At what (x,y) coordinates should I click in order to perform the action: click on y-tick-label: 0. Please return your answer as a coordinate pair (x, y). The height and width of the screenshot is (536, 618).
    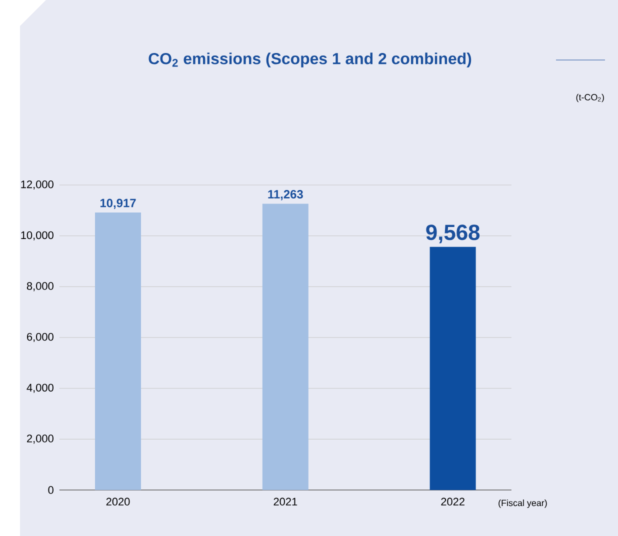
    Looking at the image, I should click on (51, 490).